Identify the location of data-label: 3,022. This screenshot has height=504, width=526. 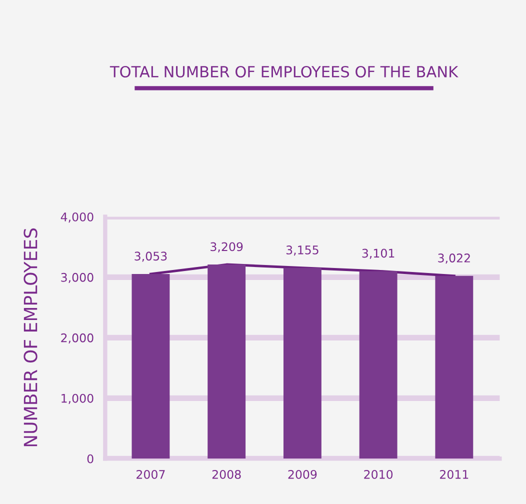
(454, 259).